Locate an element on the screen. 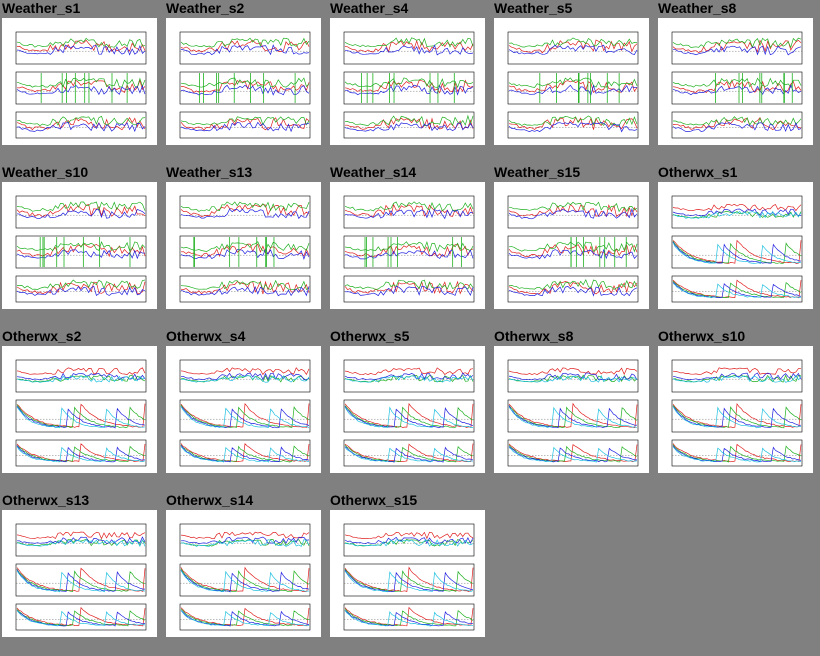 This screenshot has width=820, height=656. thumbnail-tile: Weather_s2 is located at coordinates (246, 82).